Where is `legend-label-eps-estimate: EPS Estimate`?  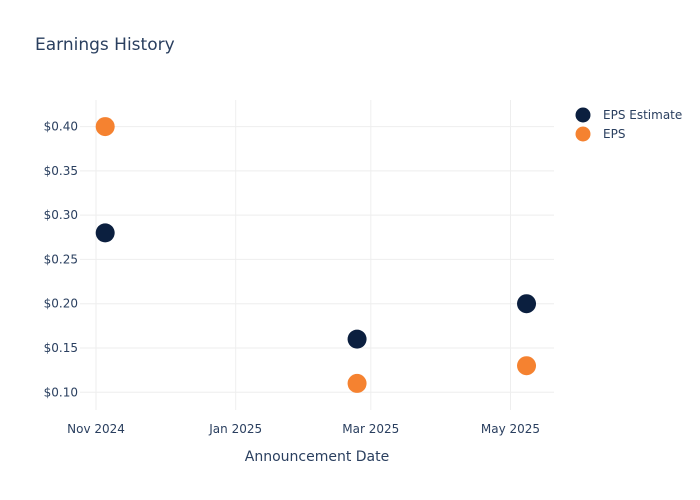 legend-label-eps-estimate: EPS Estimate is located at coordinates (642, 115).